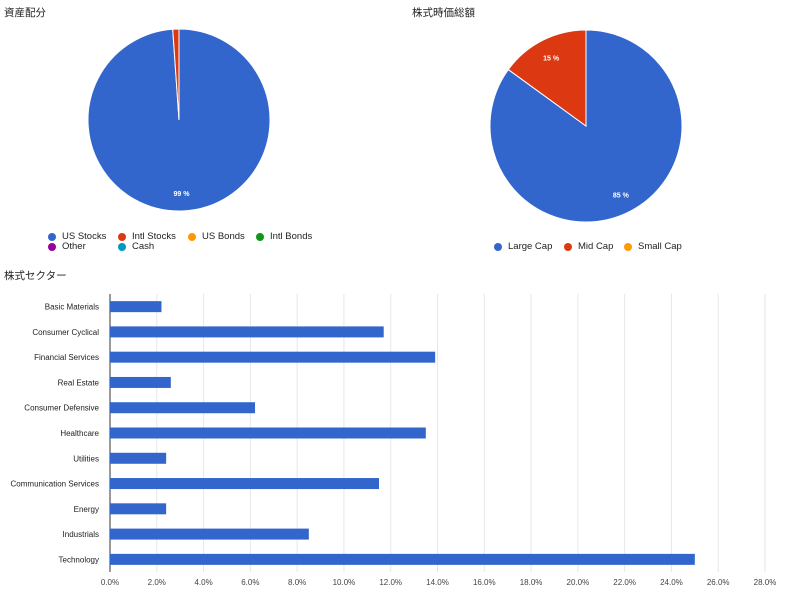 The image size is (800, 596). What do you see at coordinates (79, 559) in the screenshot?
I see `category-label: Technology` at bounding box center [79, 559].